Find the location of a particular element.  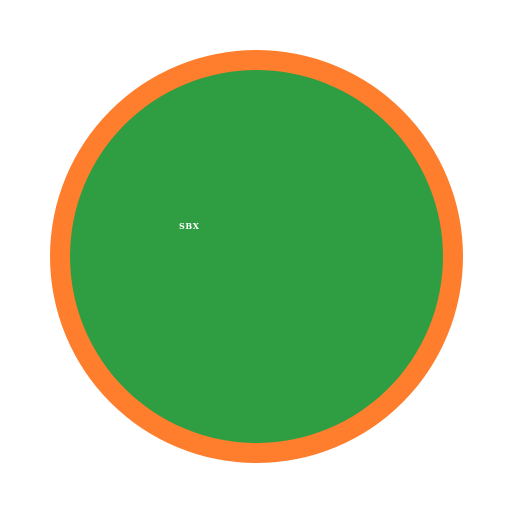

badge-label: SBX is located at coordinates (189, 226).